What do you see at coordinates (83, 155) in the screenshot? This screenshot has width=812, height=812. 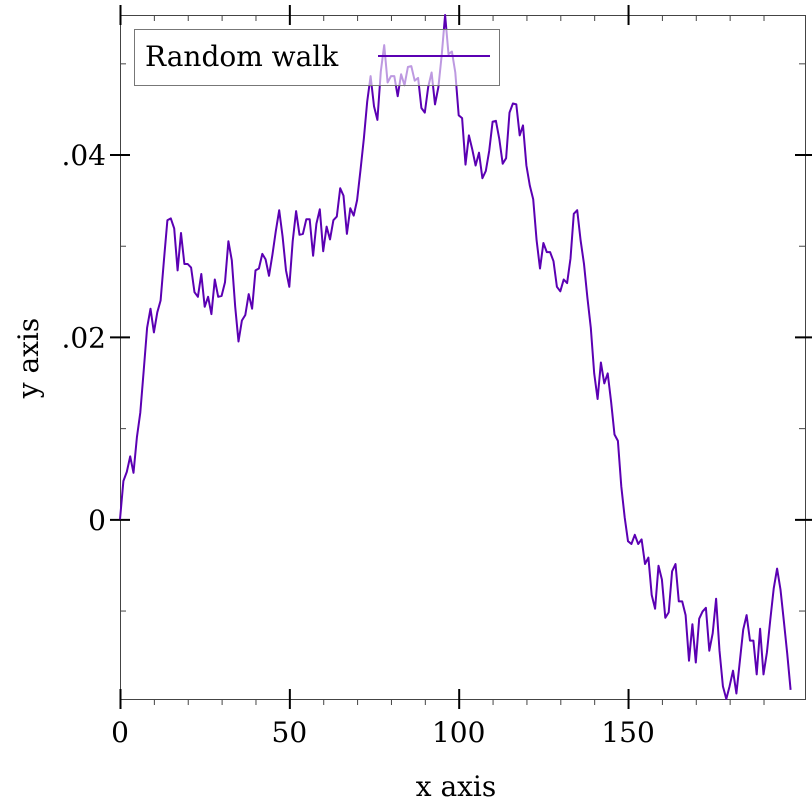 I see `y-tick-label: .04` at bounding box center [83, 155].